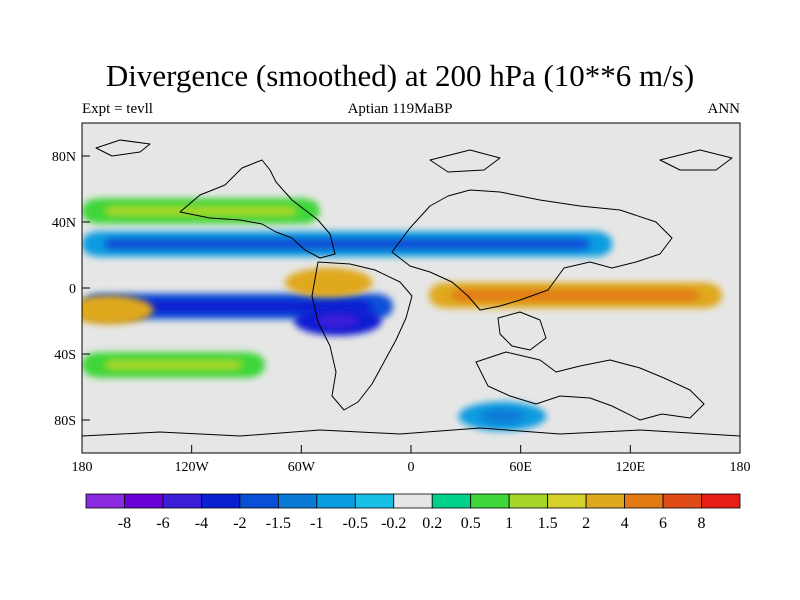 The height and width of the screenshot is (600, 800). I want to click on colorbar-label: -6, so click(162, 523).